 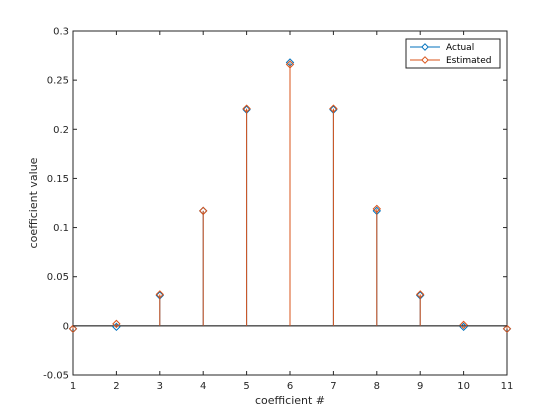 I want to click on x-tick-label: 10, so click(x=463, y=386).